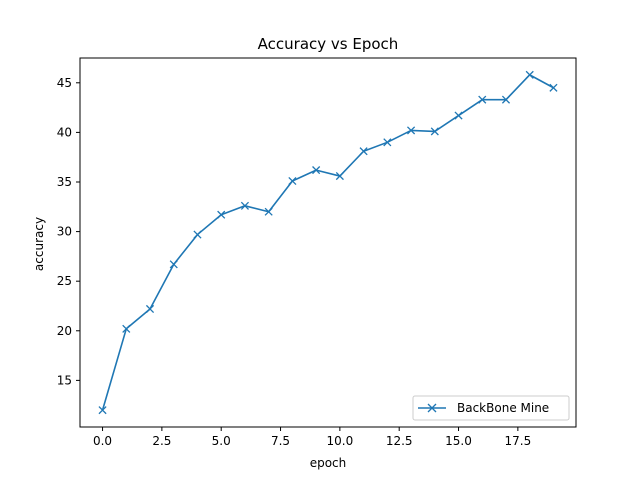  I want to click on y-axis-tick-label: 25, so click(64, 281).